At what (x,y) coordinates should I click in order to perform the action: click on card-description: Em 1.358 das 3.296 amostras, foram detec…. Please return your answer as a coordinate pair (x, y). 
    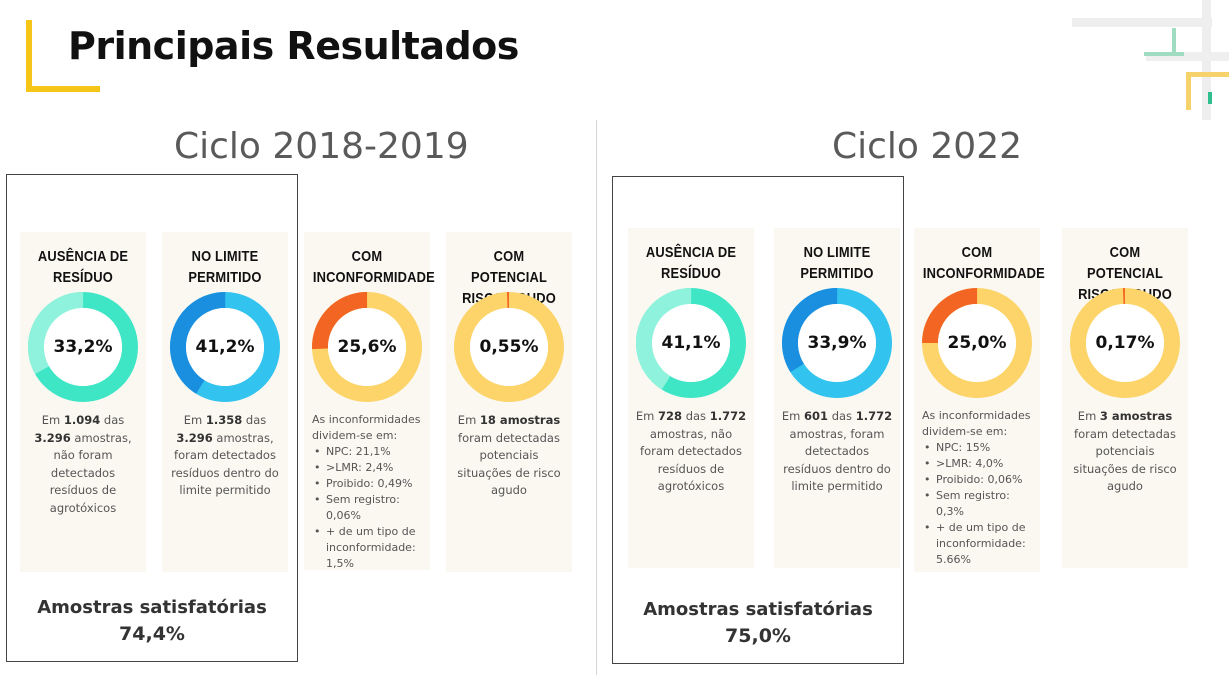
    Looking at the image, I should click on (225, 456).